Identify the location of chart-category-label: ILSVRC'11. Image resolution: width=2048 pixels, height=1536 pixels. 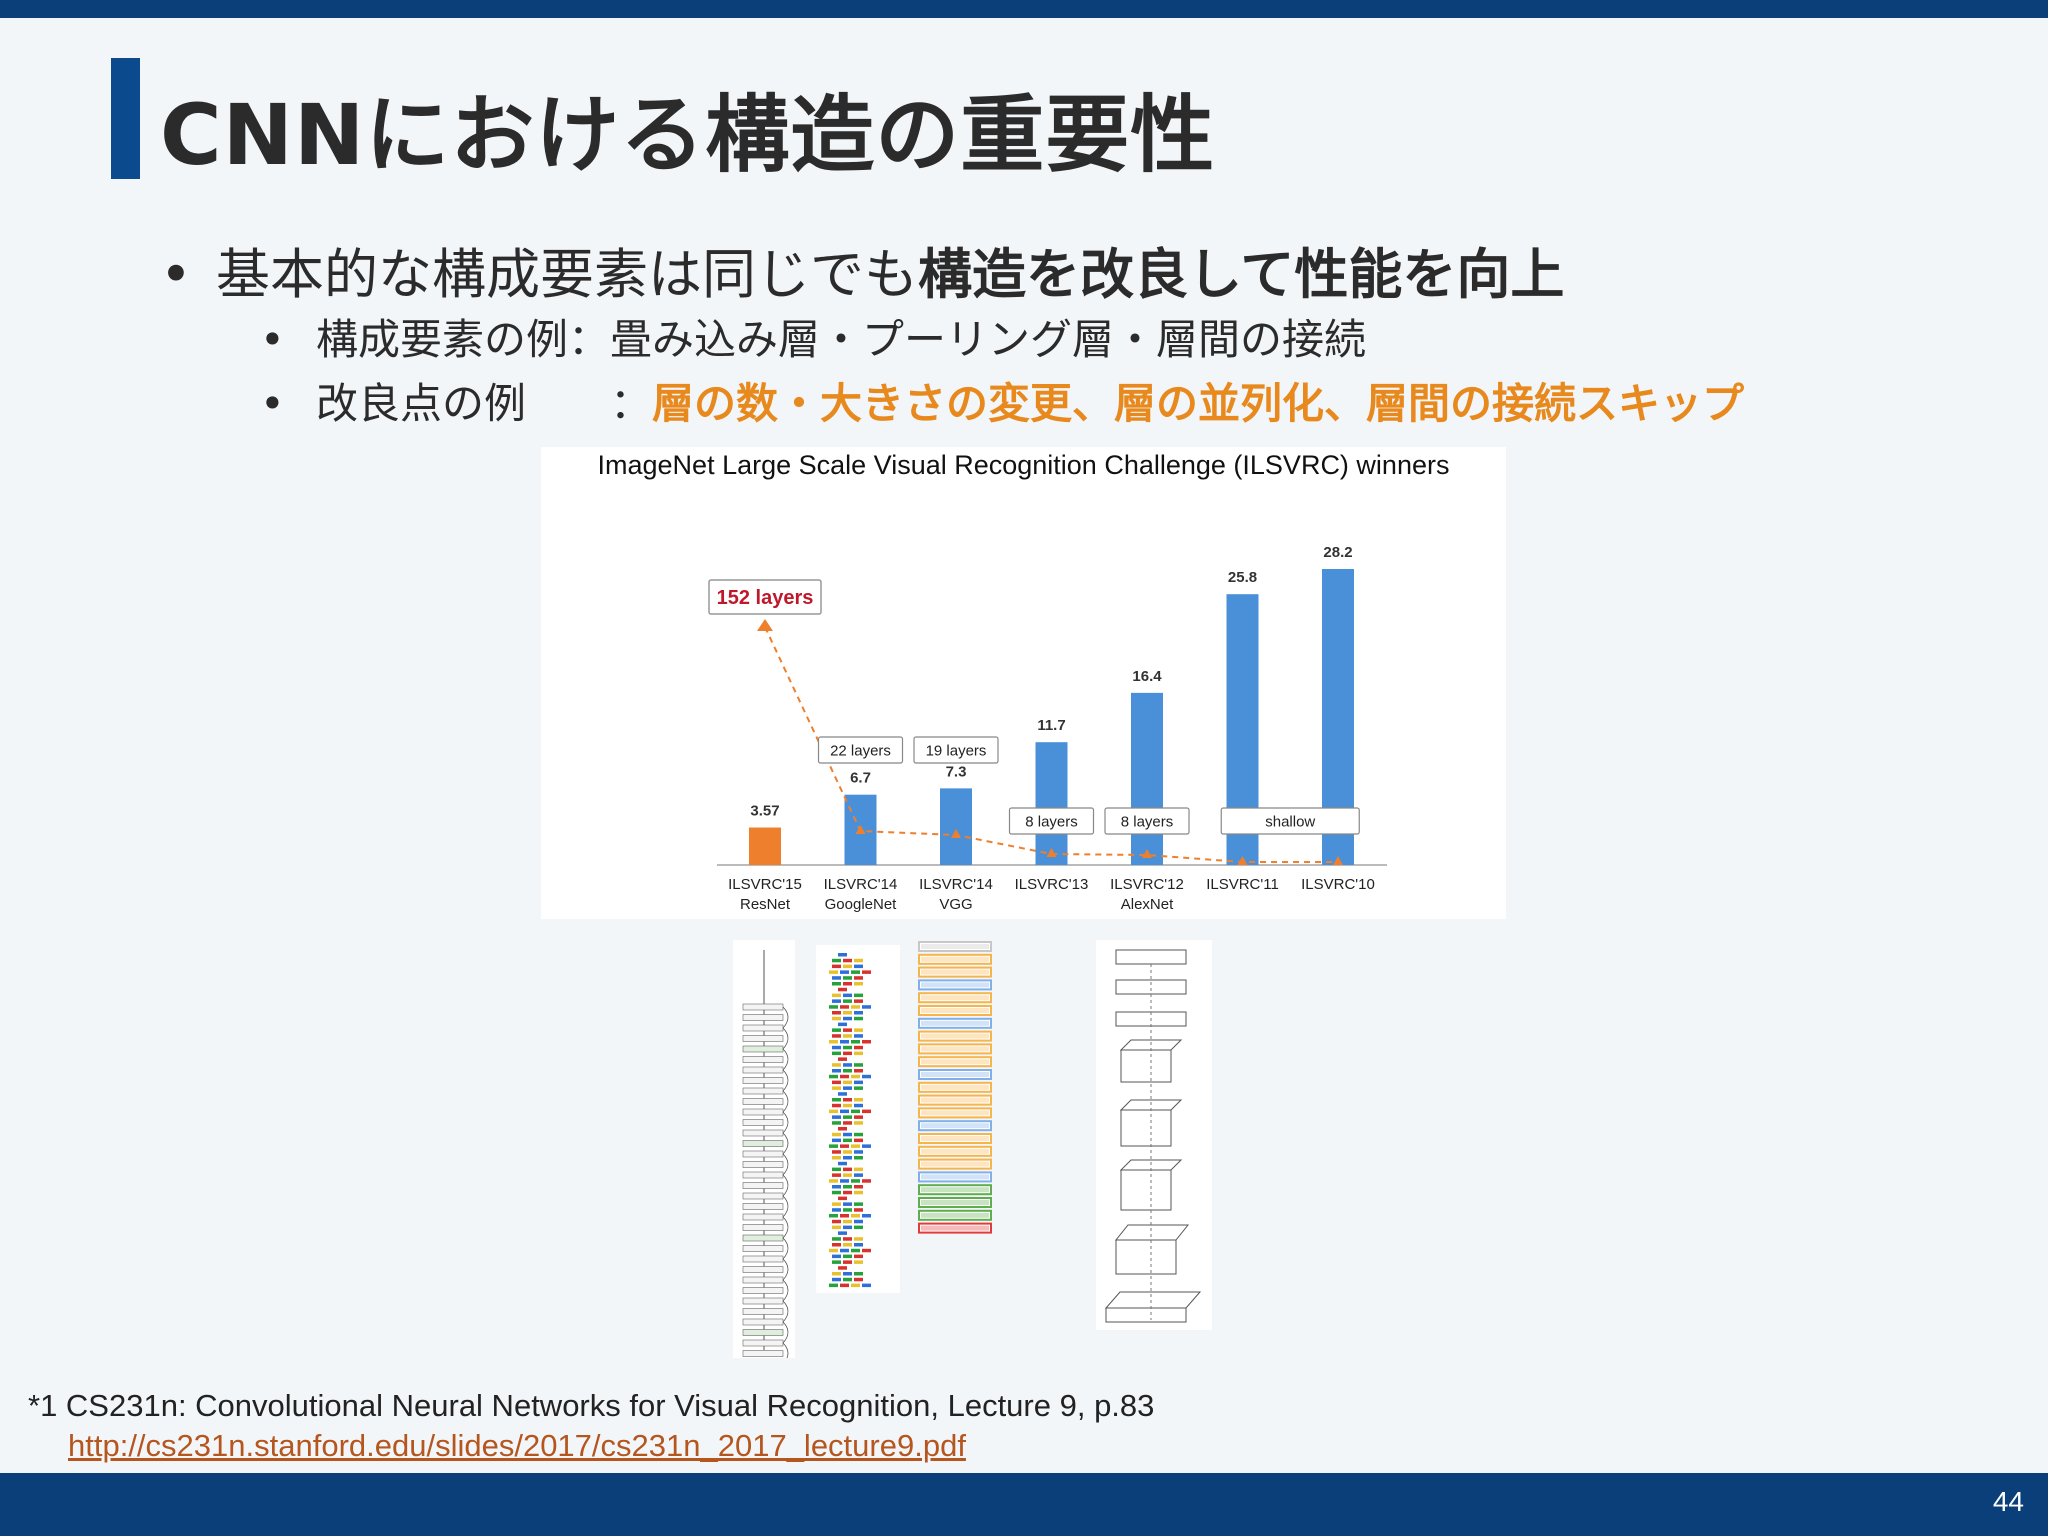
(1242, 884).